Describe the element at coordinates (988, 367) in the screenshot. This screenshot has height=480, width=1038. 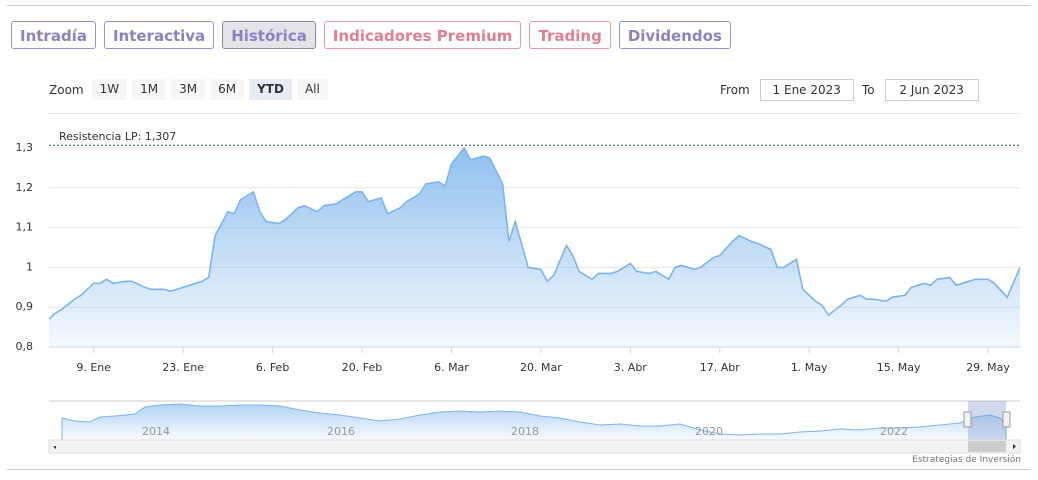
I see `x-tick-label: 29. May` at that location.